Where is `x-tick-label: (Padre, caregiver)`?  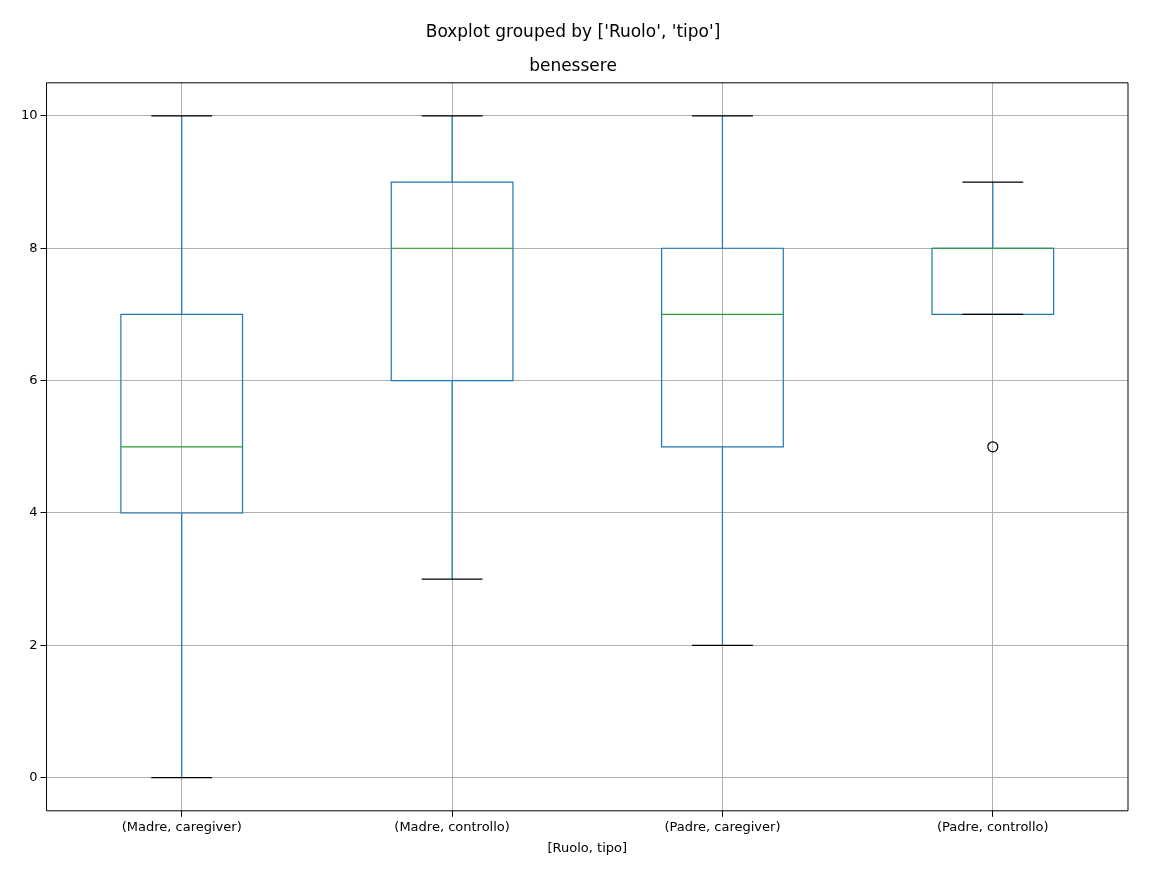 x-tick-label: (Padre, caregiver) is located at coordinates (722, 826).